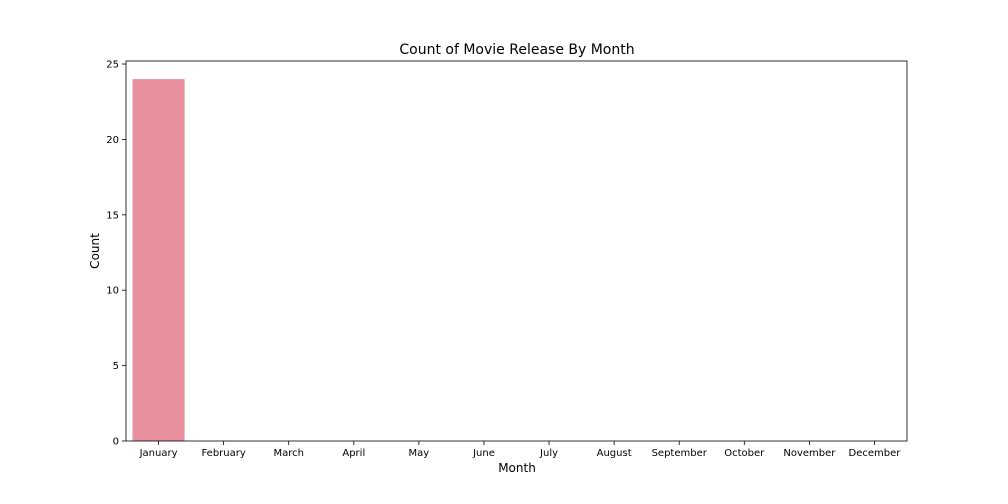 The image size is (1008, 504). What do you see at coordinates (516, 50) in the screenshot?
I see `chart-title: Count of Movie Release By Month` at bounding box center [516, 50].